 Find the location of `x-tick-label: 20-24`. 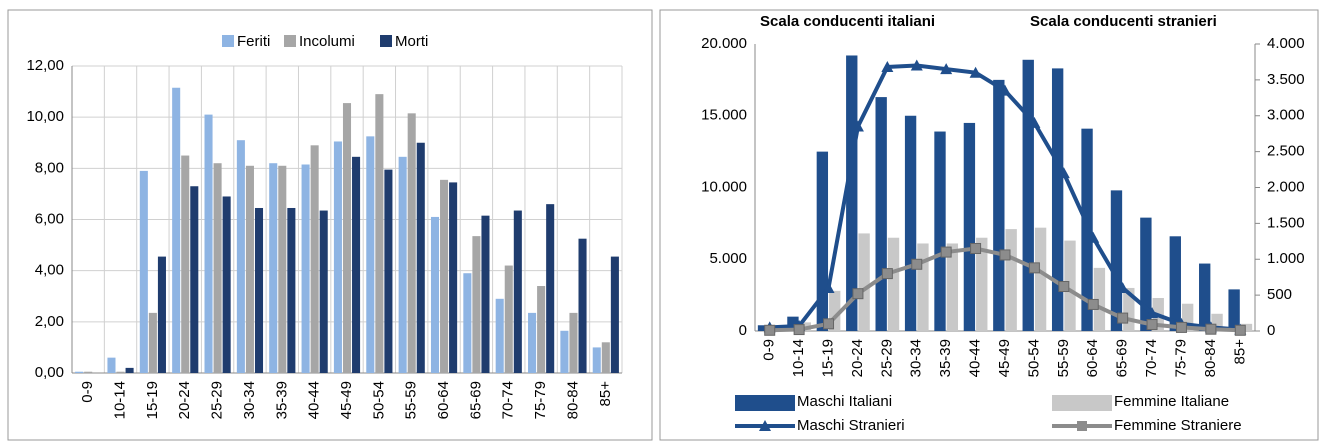

x-tick-label: 20-24 is located at coordinates (857, 358).